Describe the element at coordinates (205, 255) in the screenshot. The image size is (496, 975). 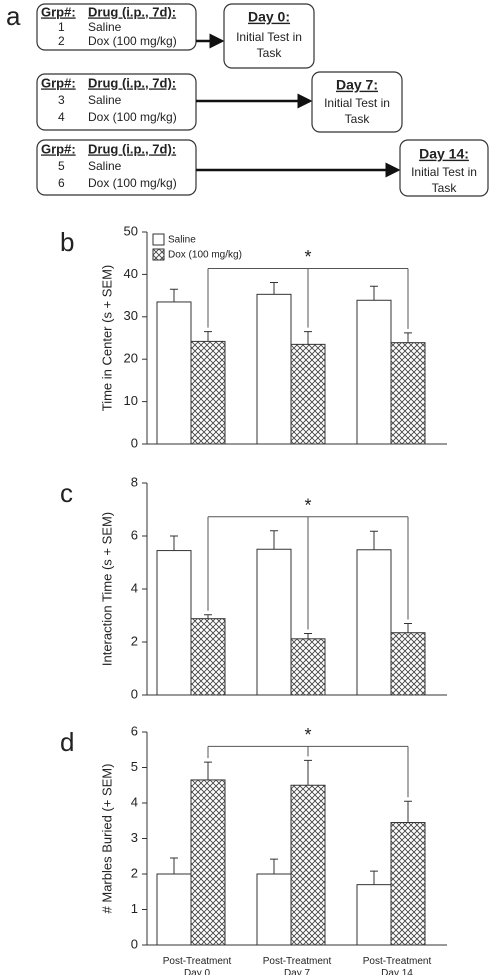
I see `legend-label: Dox (100 mg/kg)` at that location.